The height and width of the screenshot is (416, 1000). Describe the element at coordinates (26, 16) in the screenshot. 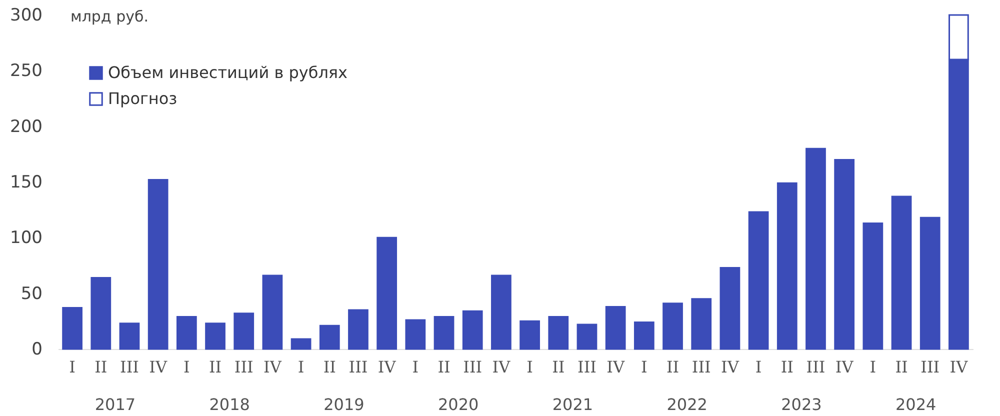

I see `y-tick-label: 300` at that location.